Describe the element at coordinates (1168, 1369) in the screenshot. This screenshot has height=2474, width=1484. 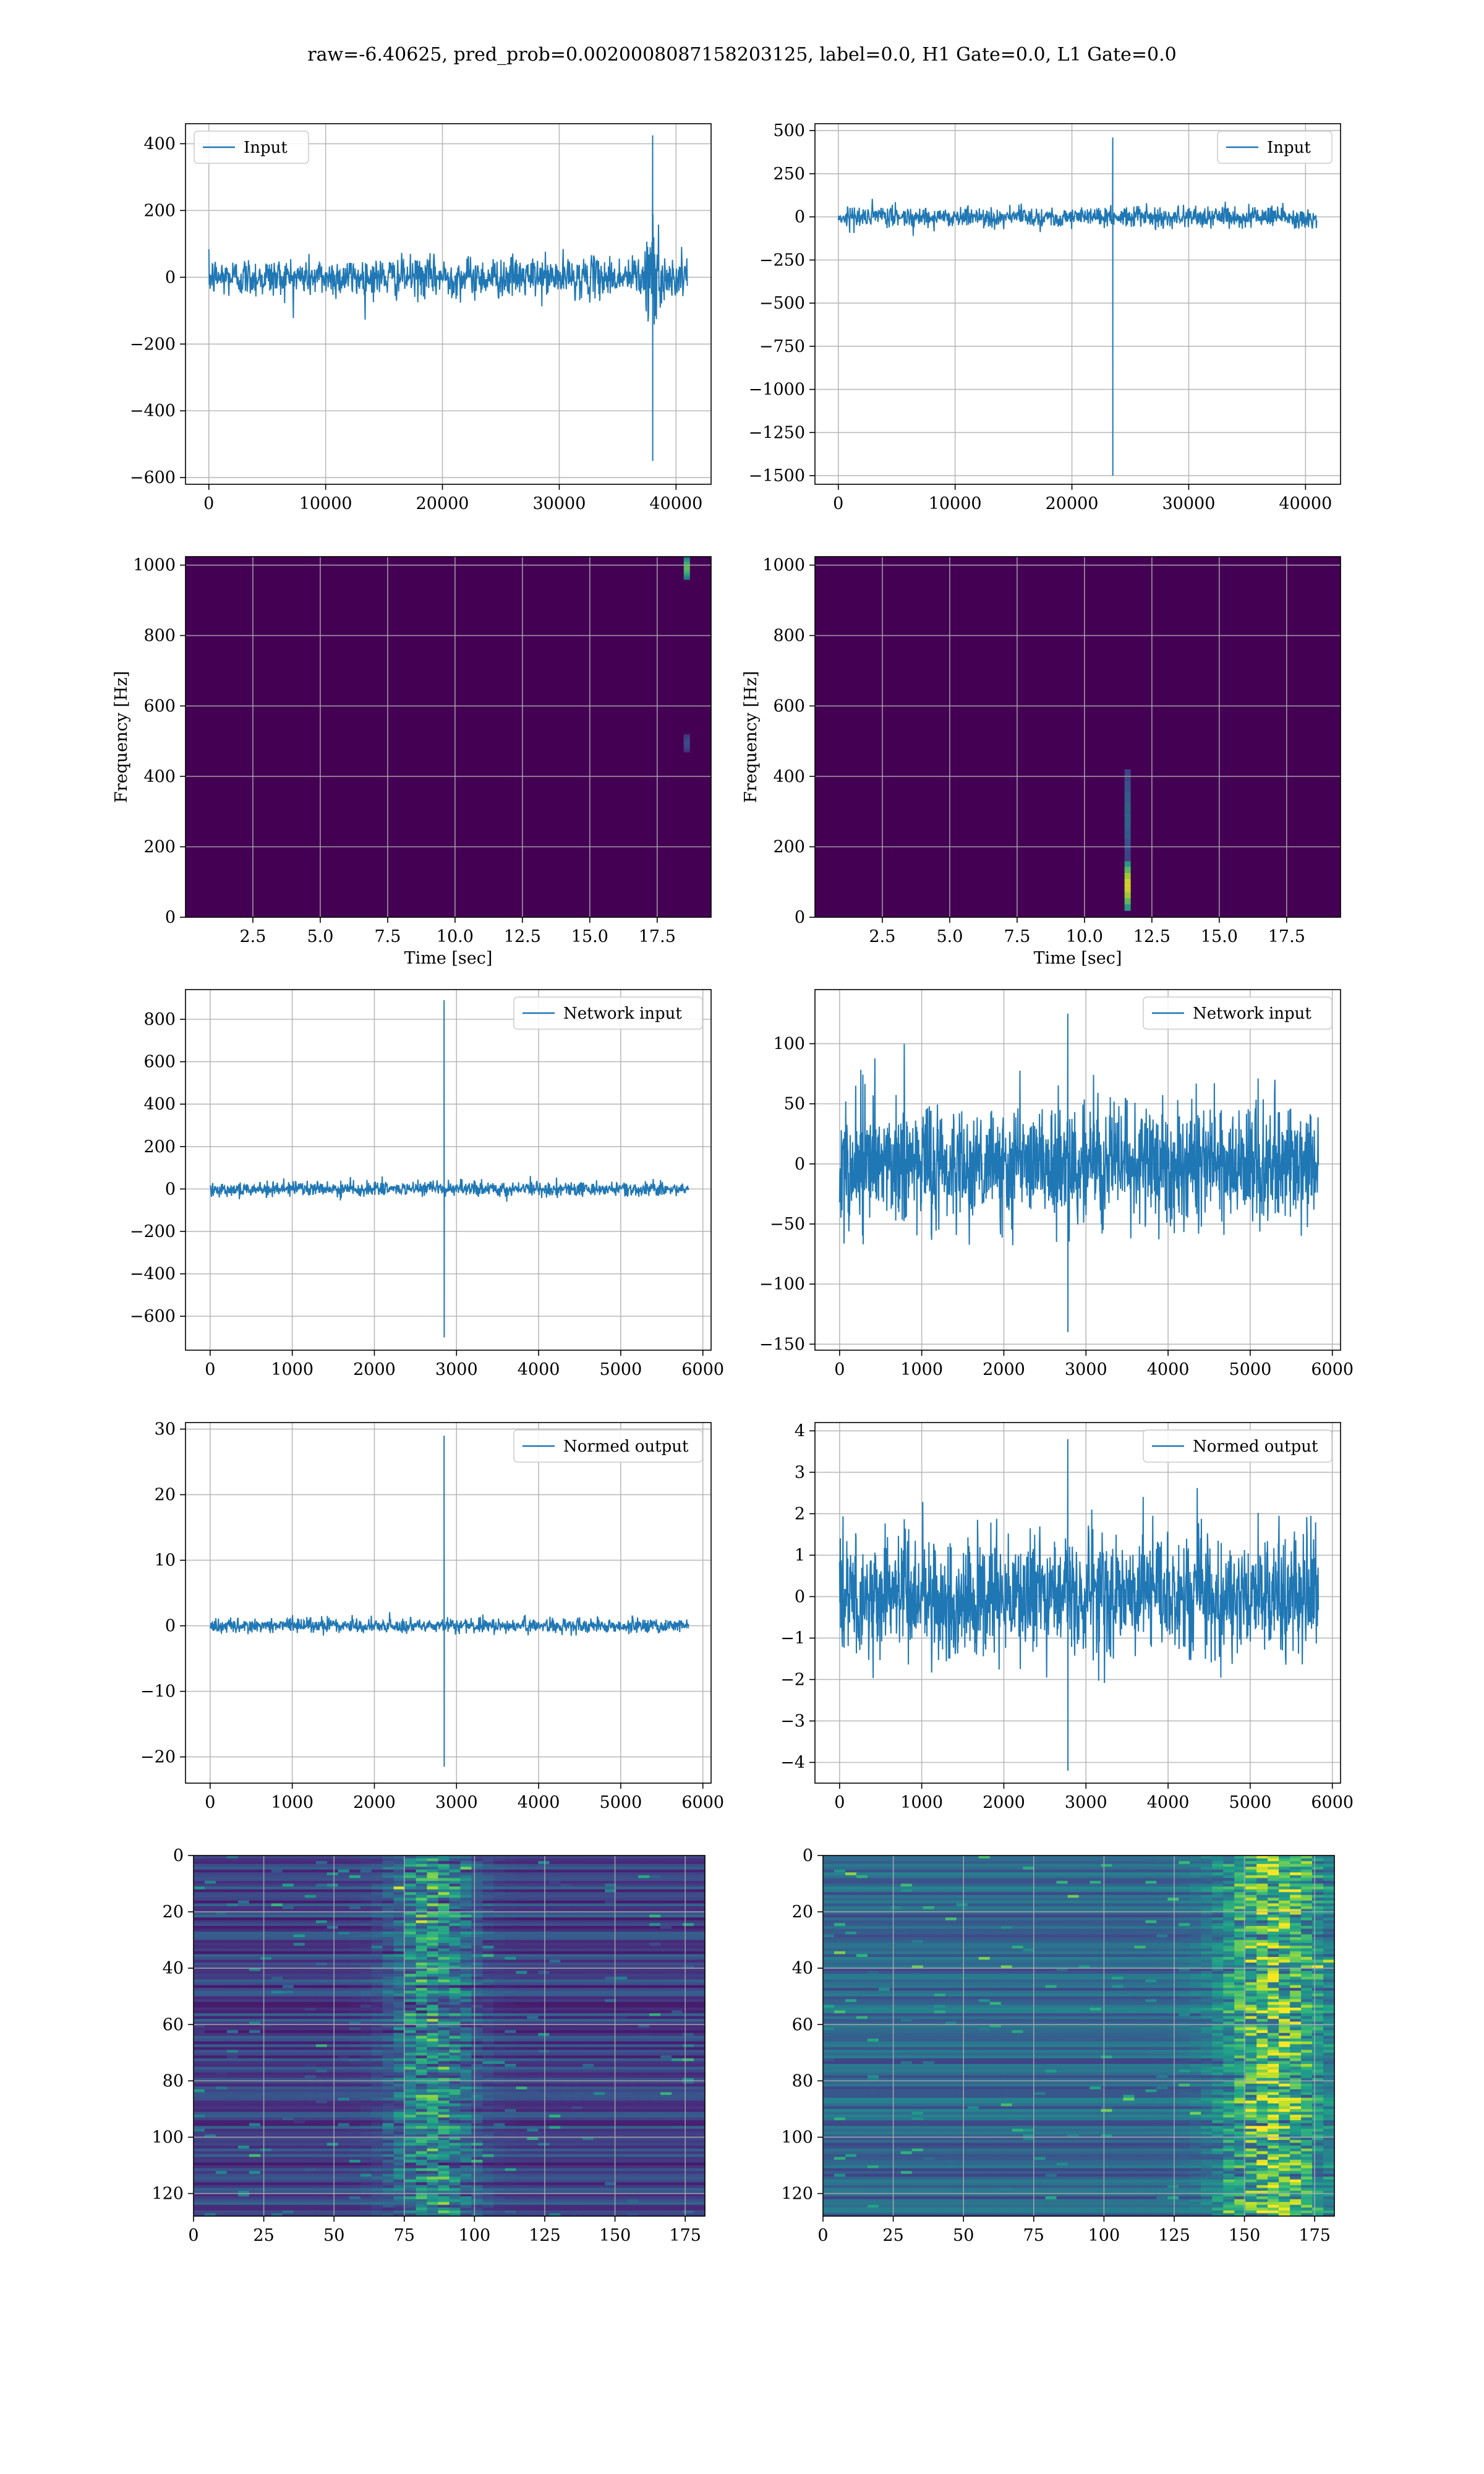
I see `x-tick-label: 4000` at that location.